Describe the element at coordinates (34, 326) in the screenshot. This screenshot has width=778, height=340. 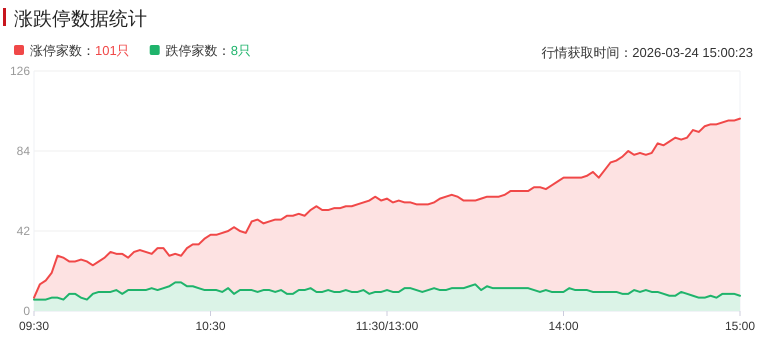
I see `x-tick-label: 09:30` at that location.